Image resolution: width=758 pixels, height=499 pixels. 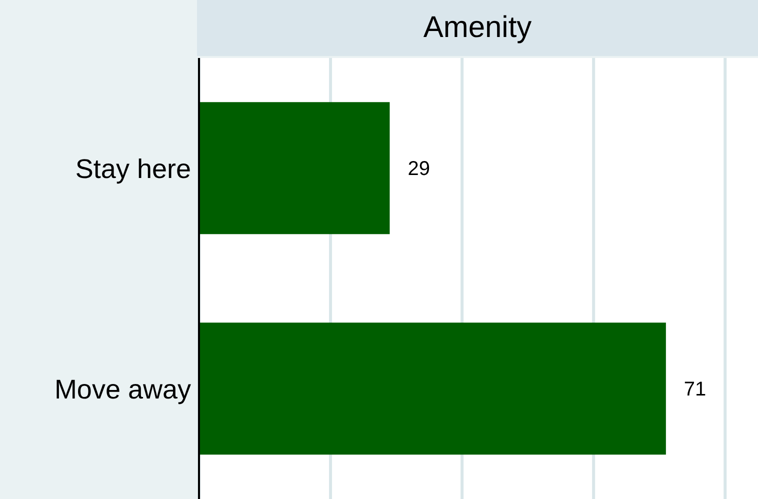 What do you see at coordinates (477, 28) in the screenshot?
I see `chart-title: Amenity` at bounding box center [477, 28].